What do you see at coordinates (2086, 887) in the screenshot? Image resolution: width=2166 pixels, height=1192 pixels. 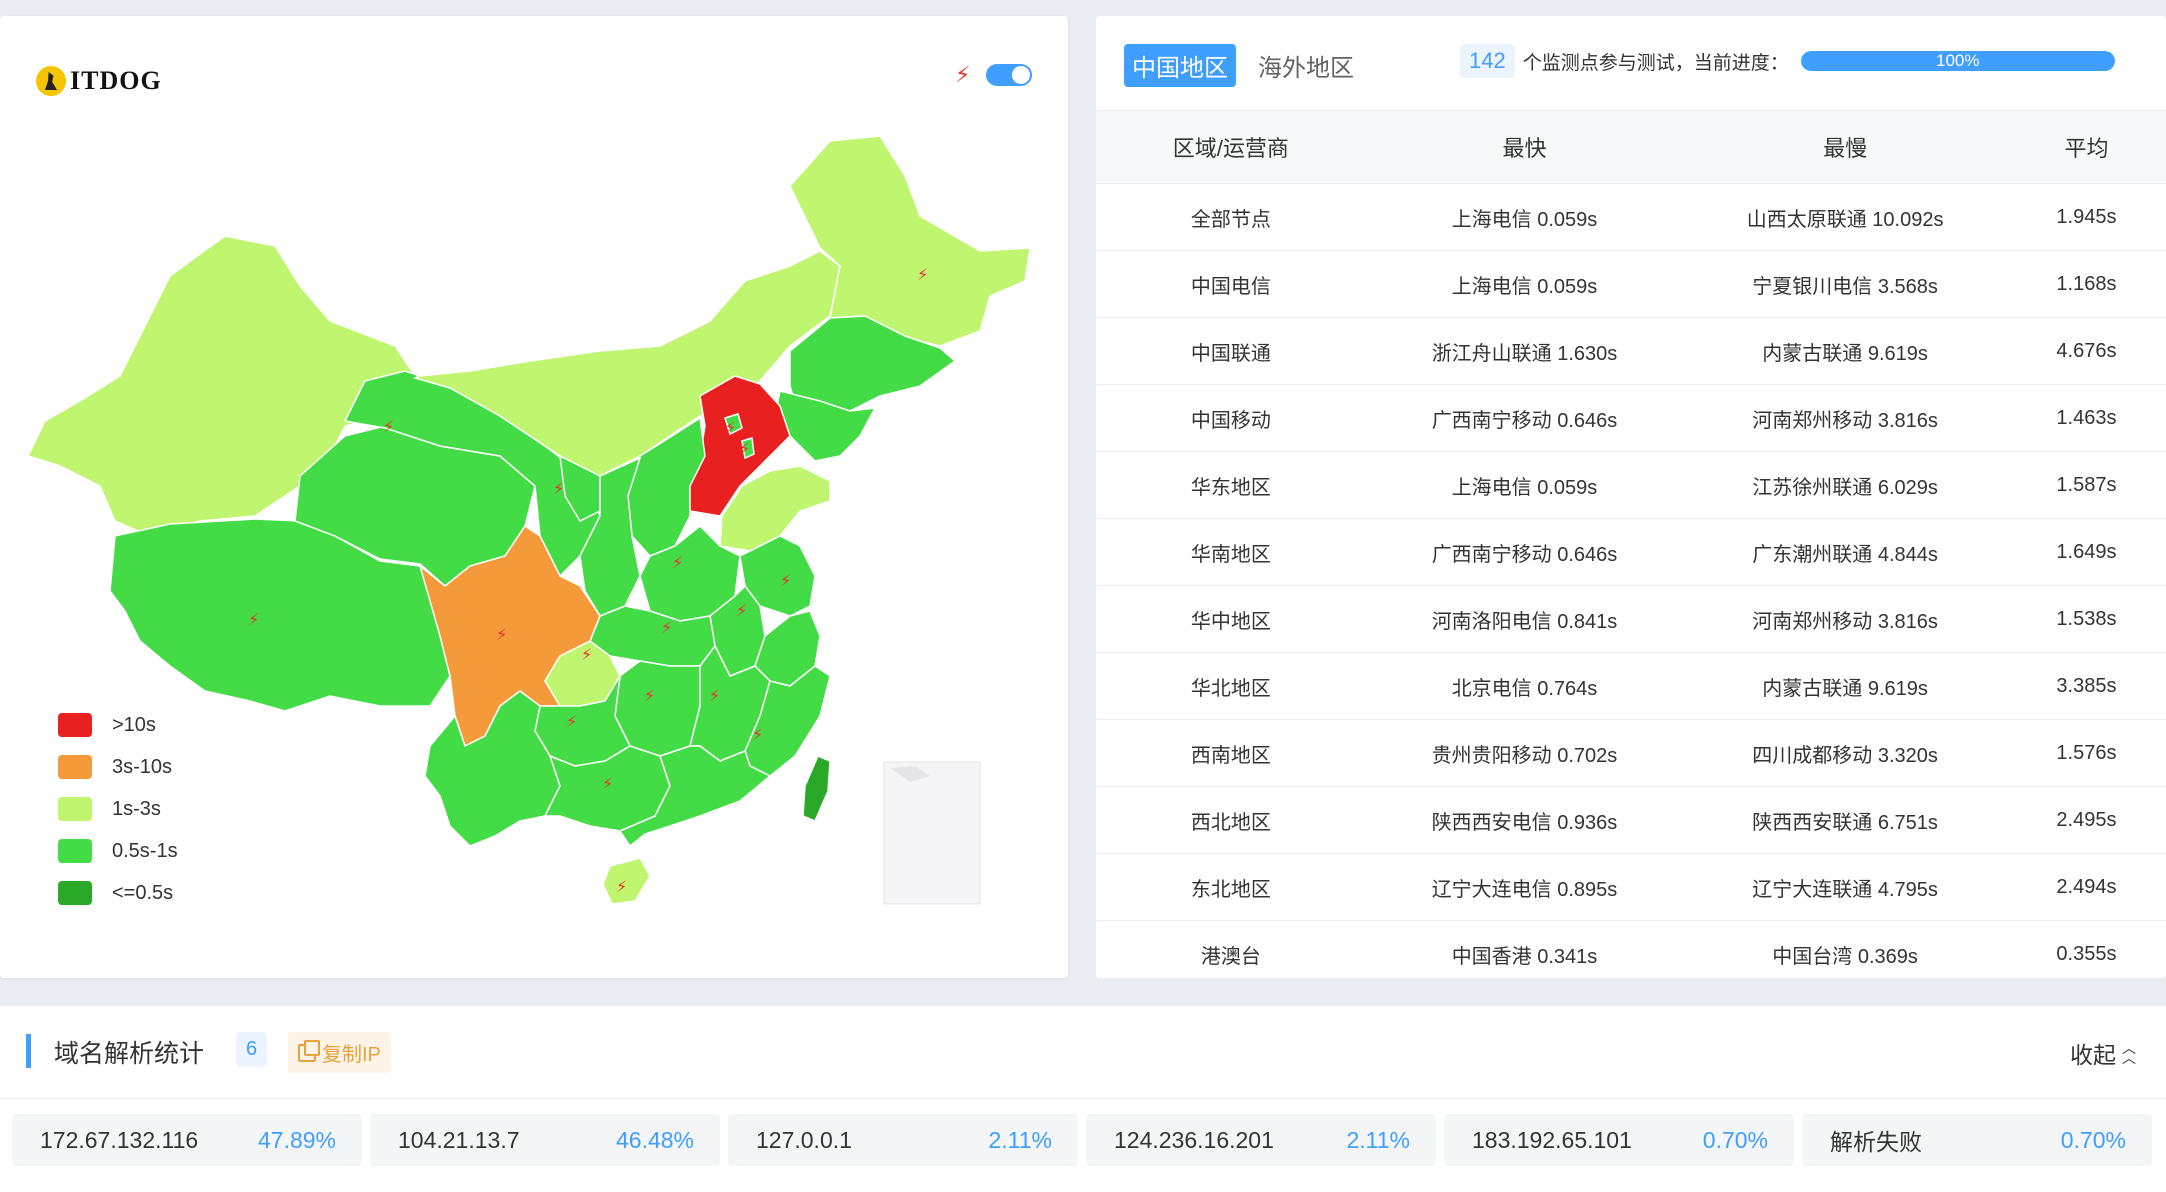 I see `table-cell: 2.494s` at bounding box center [2086, 887].